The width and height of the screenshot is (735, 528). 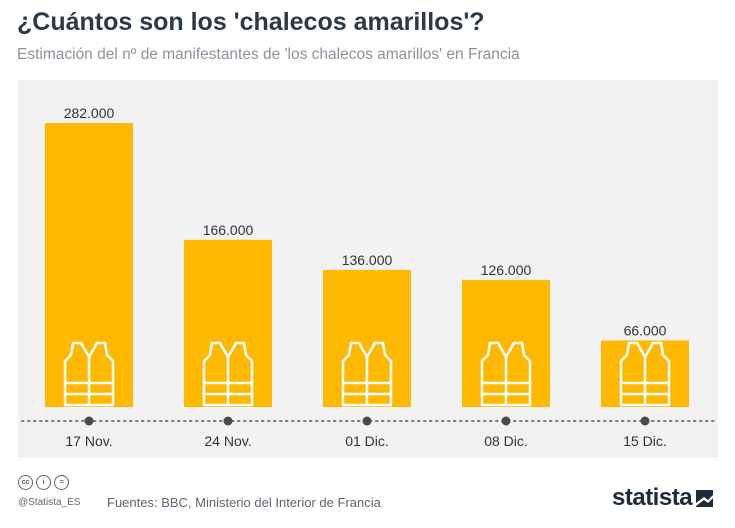 I want to click on cc-icon: cc, so click(x=25, y=482).